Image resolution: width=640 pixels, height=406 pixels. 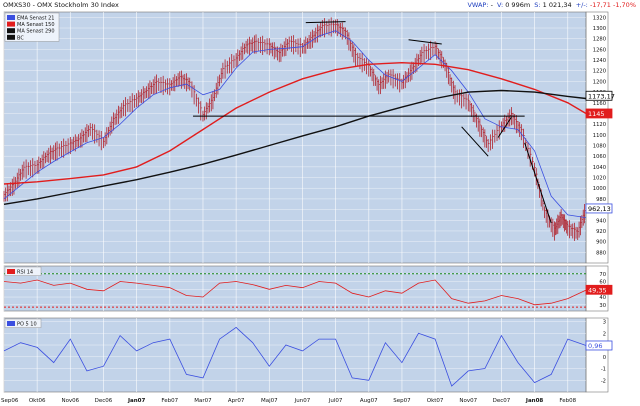 I want to click on y-tick-label: 40, so click(x=602, y=298).